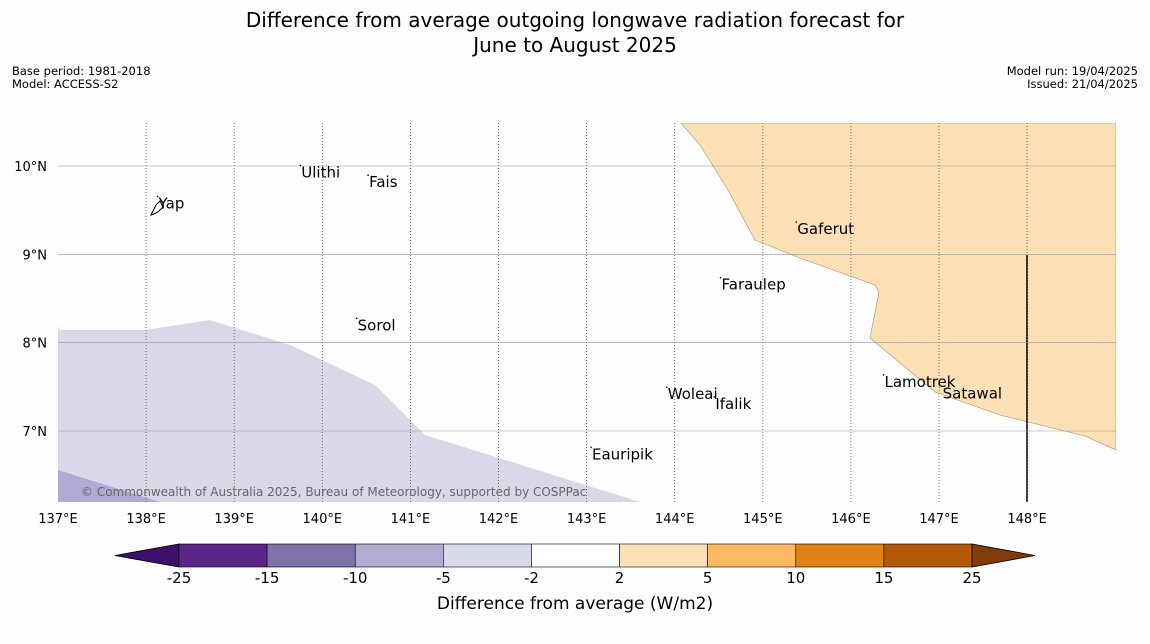 The image size is (1150, 644). I want to click on colorbar-tick-label: 10, so click(795, 578).